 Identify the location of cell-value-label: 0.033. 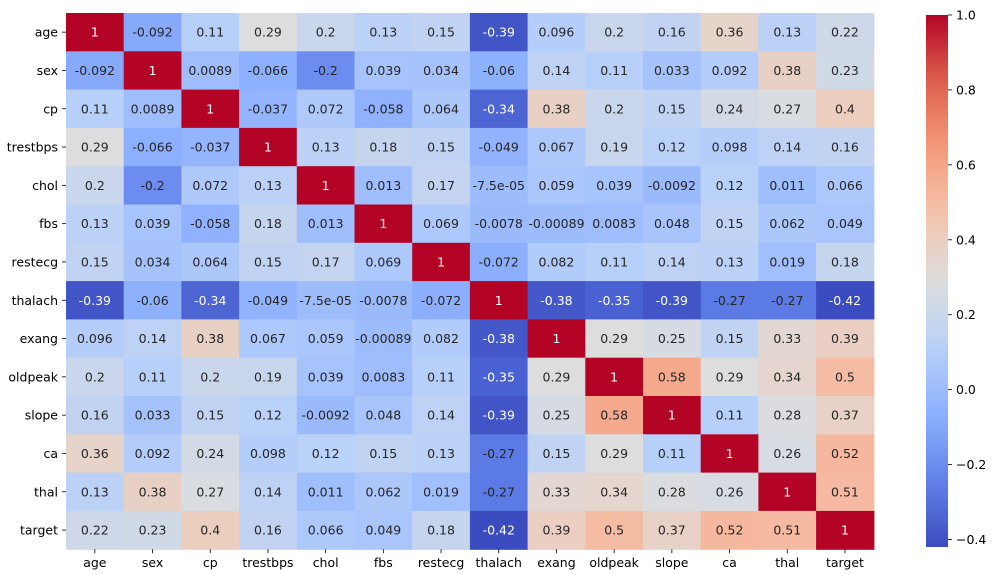
(153, 415).